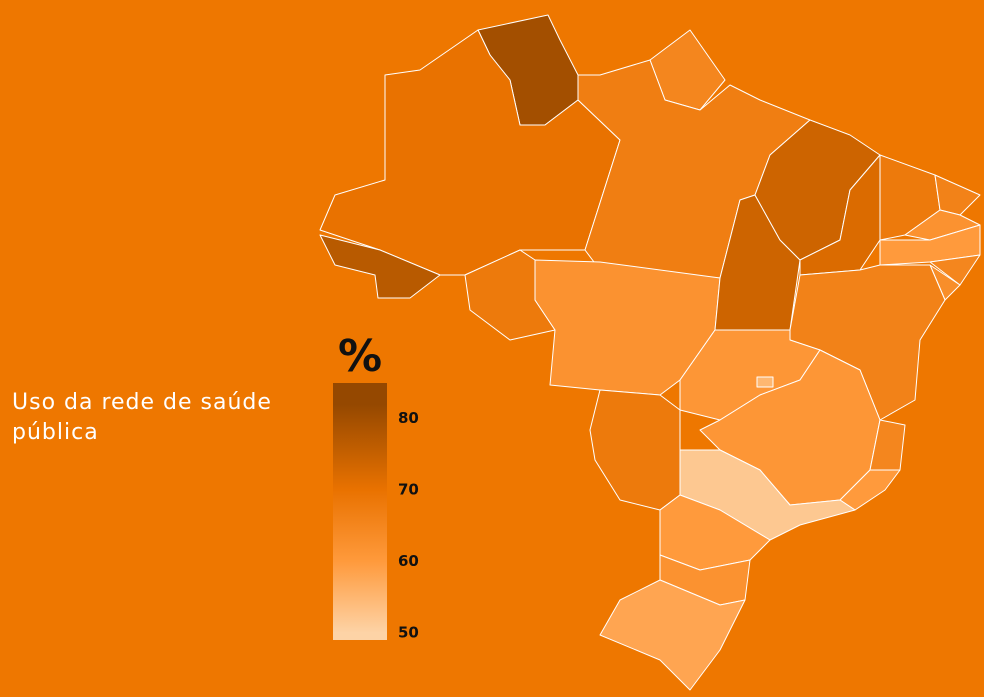 The image size is (984, 697). What do you see at coordinates (408, 561) in the screenshot?
I see `legend-tick-label: 60` at bounding box center [408, 561].